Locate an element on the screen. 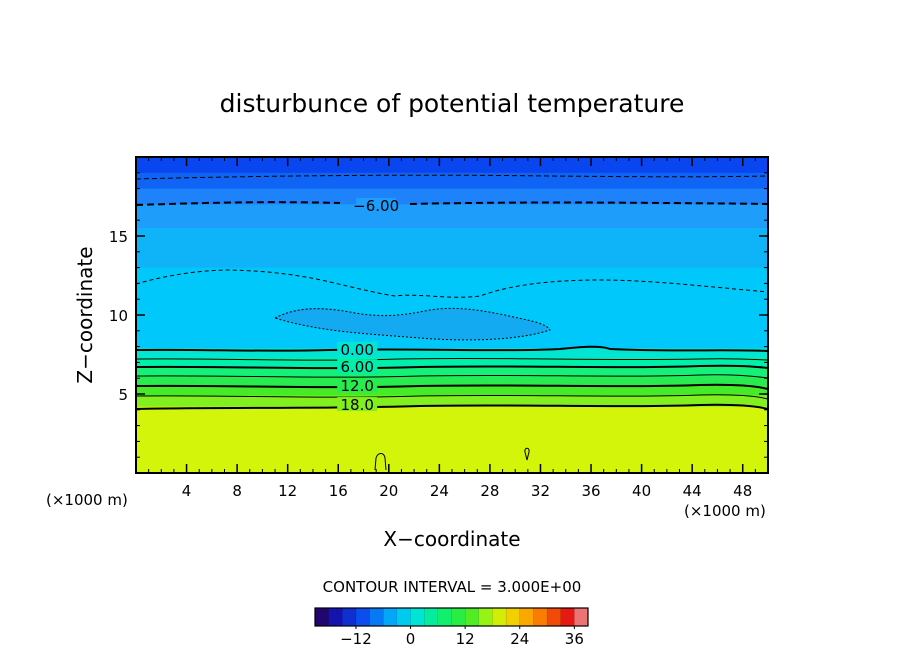 This screenshot has width=904, height=654. contour-small-loop-left is located at coordinates (380, 462).